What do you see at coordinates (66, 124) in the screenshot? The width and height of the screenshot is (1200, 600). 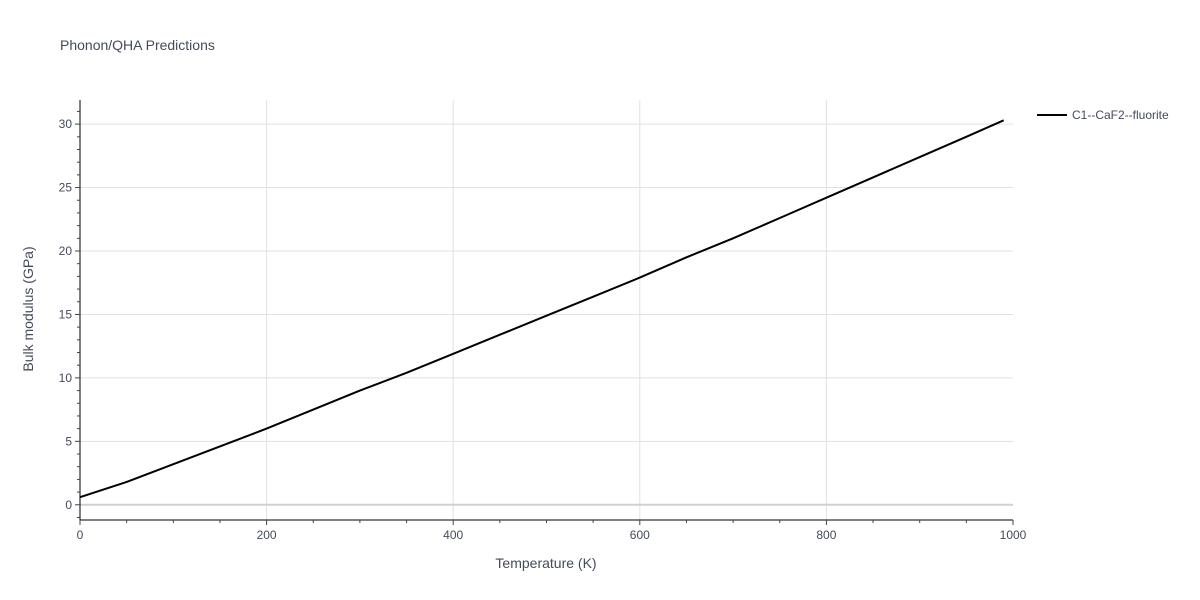 I see `y-tick-label: 30` at bounding box center [66, 124].